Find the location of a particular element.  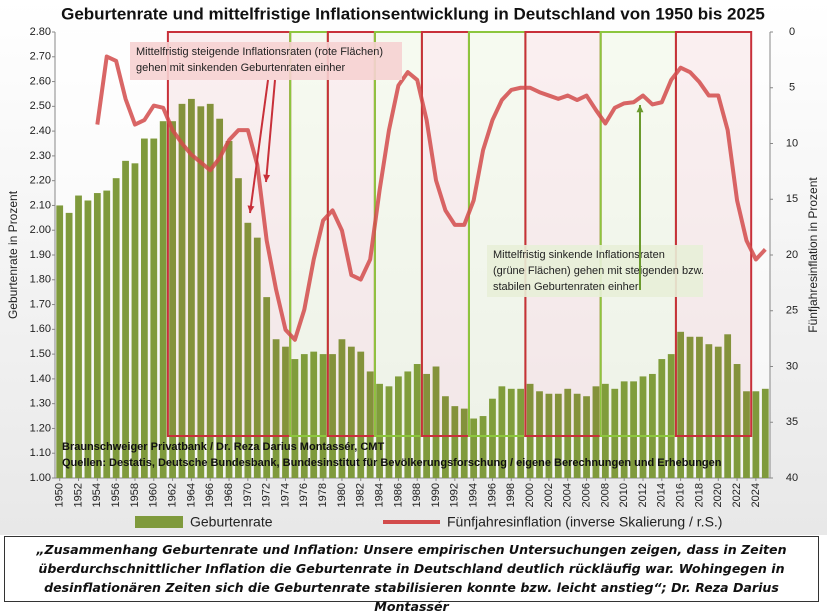

x-tick-label: 1962 is located at coordinates (173, 495).